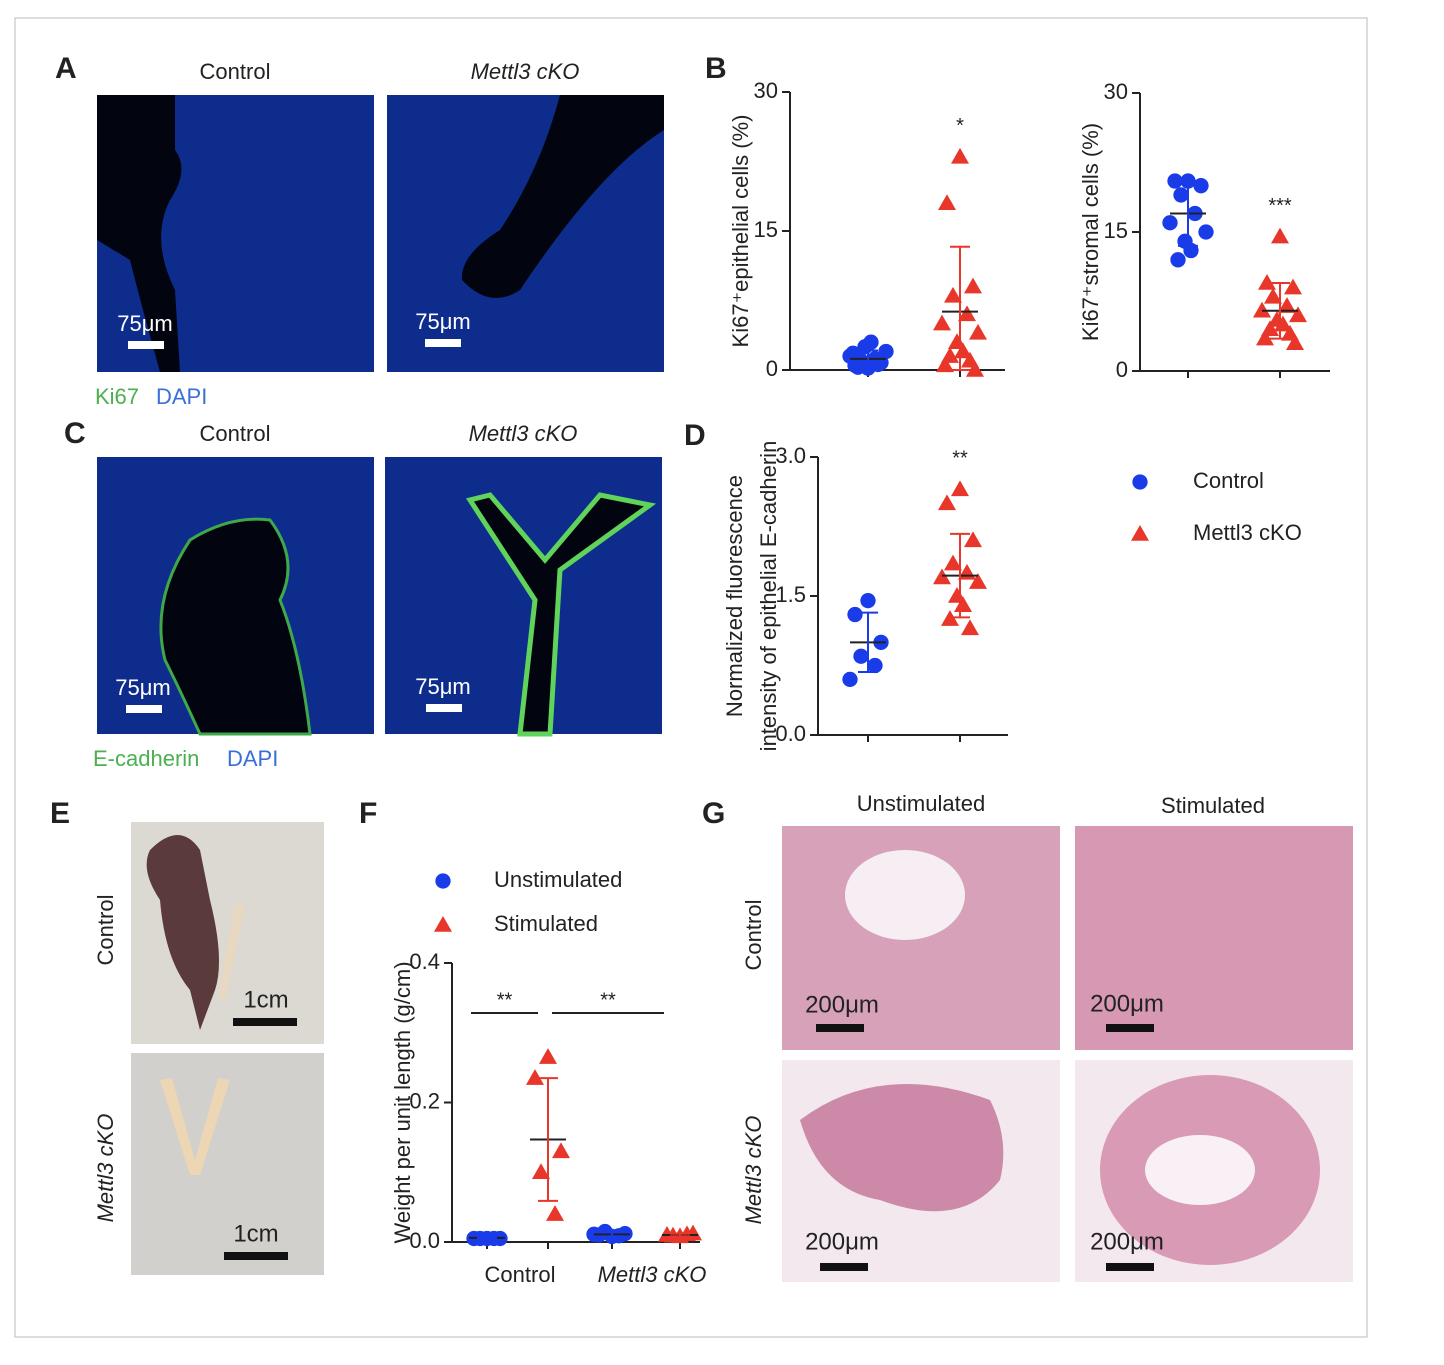 The width and height of the screenshot is (1444, 1365). Describe the element at coordinates (424, 1100) in the screenshot. I see `y-tick-label: 0.2` at that location.